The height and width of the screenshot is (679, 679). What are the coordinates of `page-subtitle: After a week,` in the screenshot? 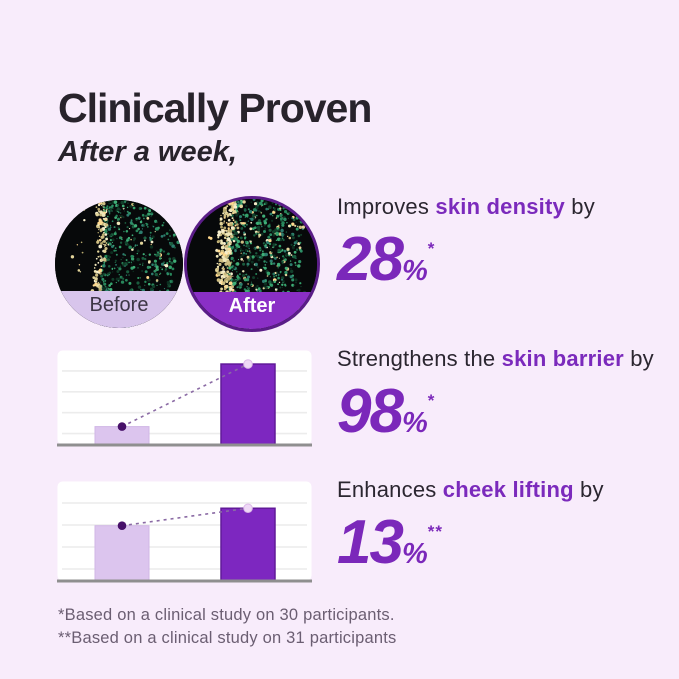 It's located at (147, 152).